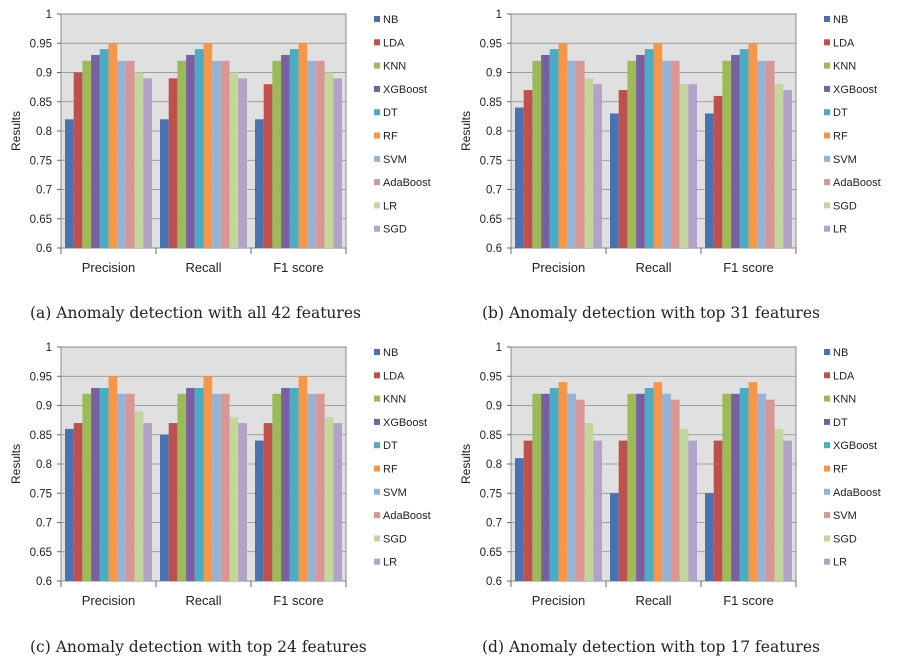 This screenshot has width=901, height=666. What do you see at coordinates (49, 348) in the screenshot?
I see `y-tick-label: 1` at bounding box center [49, 348].